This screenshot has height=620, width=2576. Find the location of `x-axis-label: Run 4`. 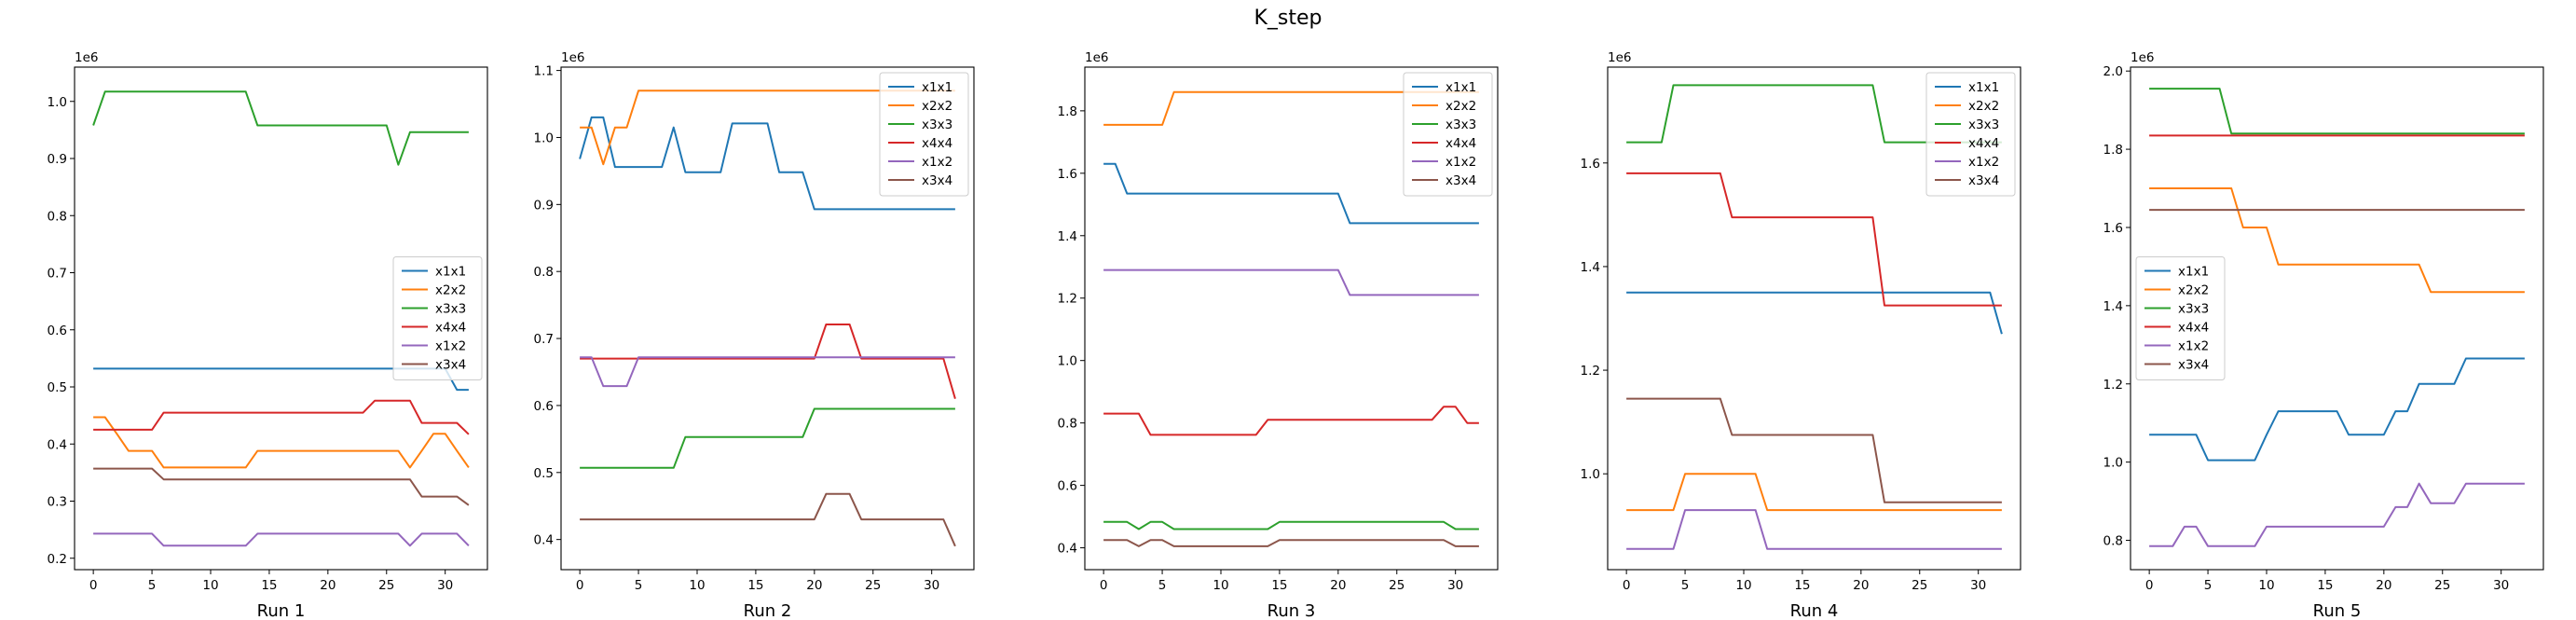

x-axis-label: Run 4 is located at coordinates (1814, 610).